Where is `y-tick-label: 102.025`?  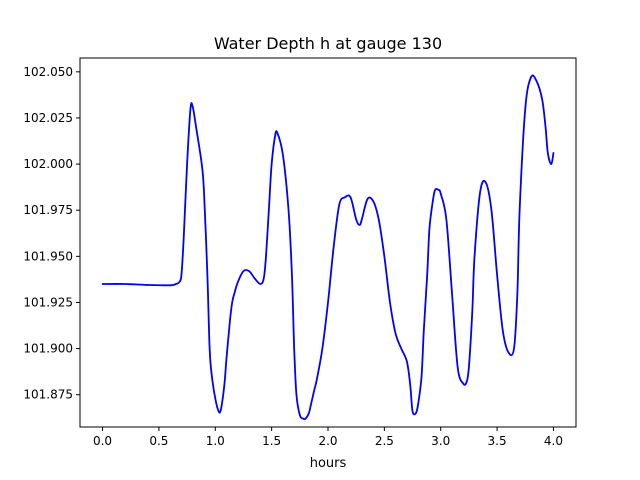 y-tick-label: 102.025 is located at coordinates (48, 118).